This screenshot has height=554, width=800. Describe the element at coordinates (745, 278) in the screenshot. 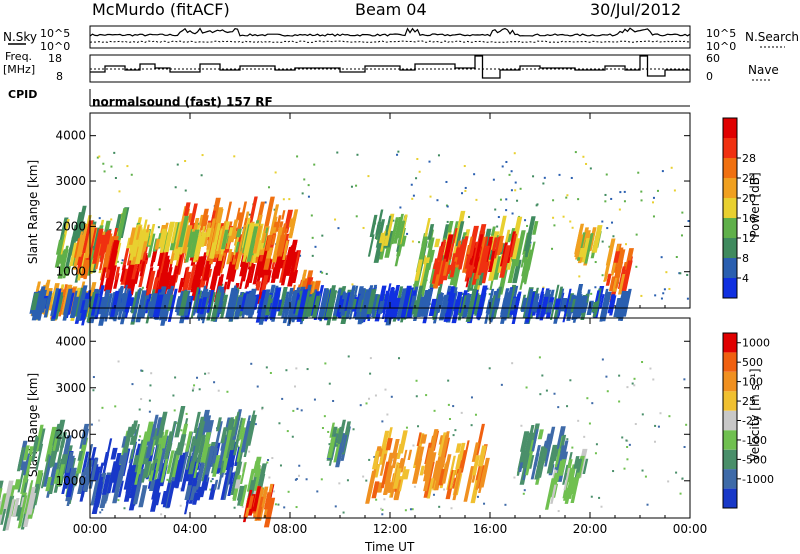

I see `power-colorbar-tick-label: 4` at that location.